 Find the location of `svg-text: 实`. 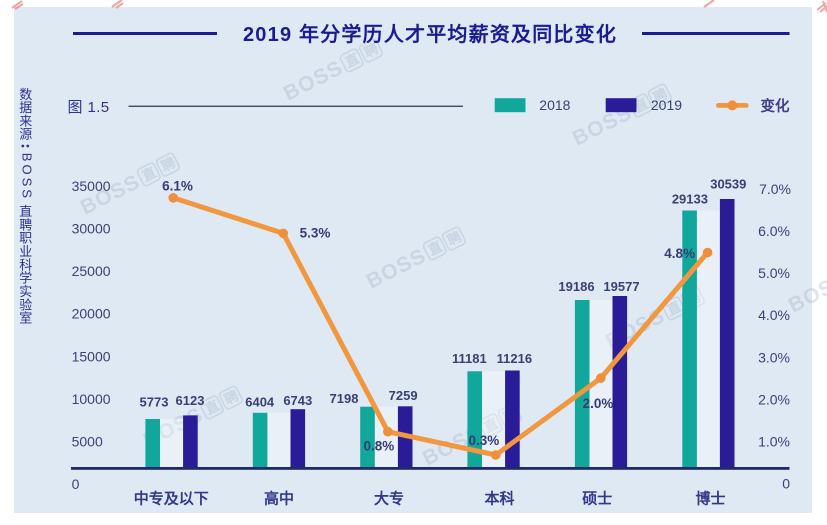

svg-text: 实 is located at coordinates (25, 291).